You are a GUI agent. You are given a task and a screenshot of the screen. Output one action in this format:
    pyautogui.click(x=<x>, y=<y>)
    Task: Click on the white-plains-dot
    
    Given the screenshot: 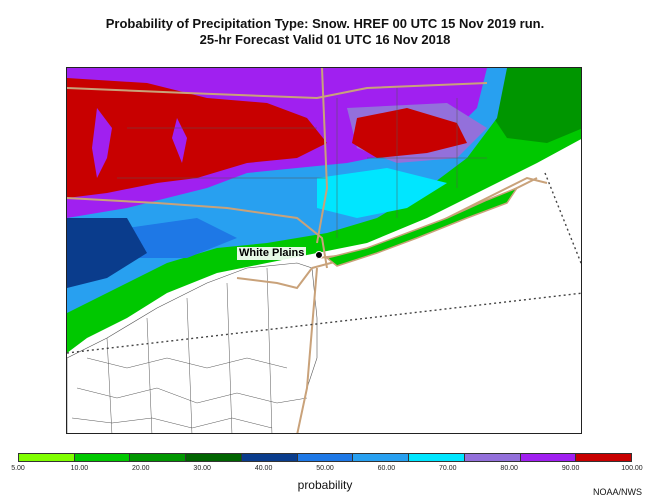 What is the action you would take?
    pyautogui.click(x=319, y=255)
    